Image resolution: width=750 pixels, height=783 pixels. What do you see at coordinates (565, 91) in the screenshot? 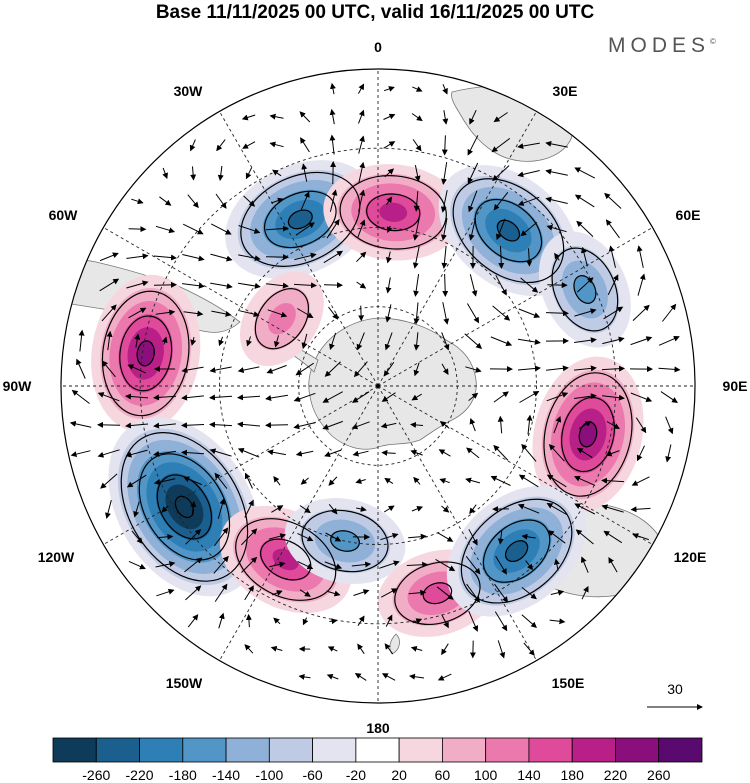
I see `lon-label-30e: 30E` at bounding box center [565, 91].